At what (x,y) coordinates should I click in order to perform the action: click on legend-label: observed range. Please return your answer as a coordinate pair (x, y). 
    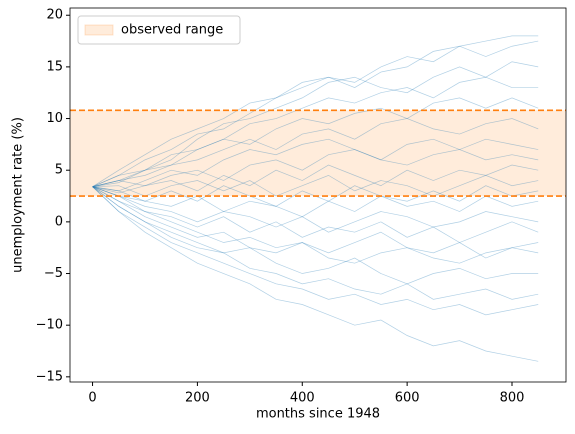
    Looking at the image, I should click on (172, 30).